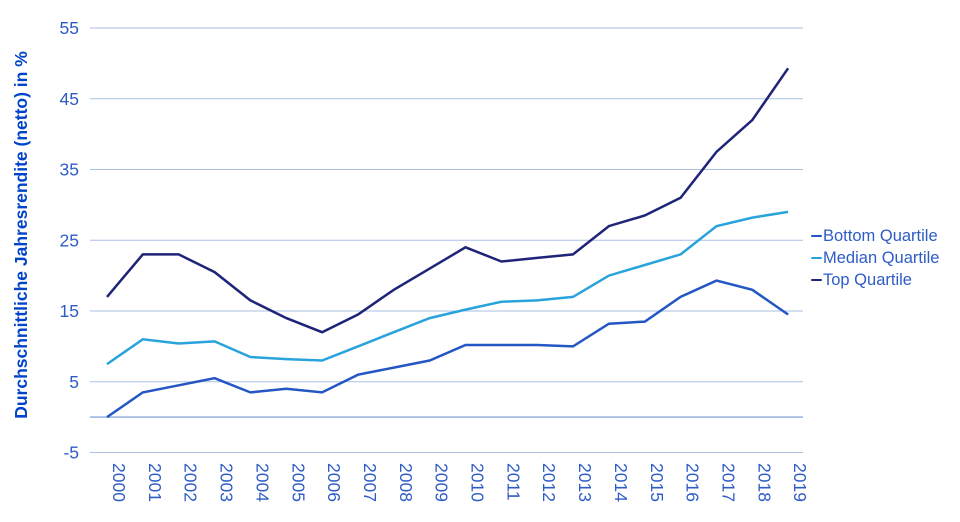 The height and width of the screenshot is (522, 960). I want to click on y-tick-labels: 55 45 35 25 15 5 -5, so click(69, 240).